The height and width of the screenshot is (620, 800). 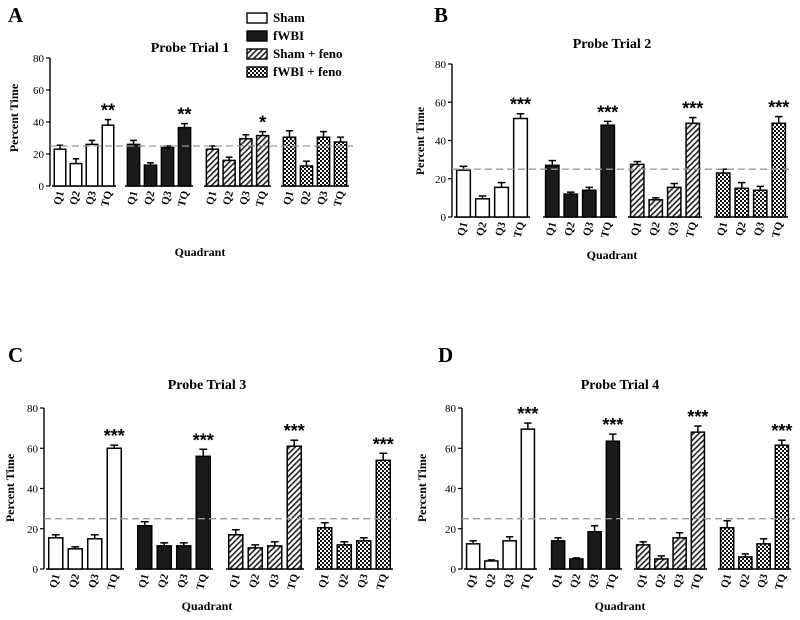 I want to click on panel-letter-b: B, so click(x=441, y=15).